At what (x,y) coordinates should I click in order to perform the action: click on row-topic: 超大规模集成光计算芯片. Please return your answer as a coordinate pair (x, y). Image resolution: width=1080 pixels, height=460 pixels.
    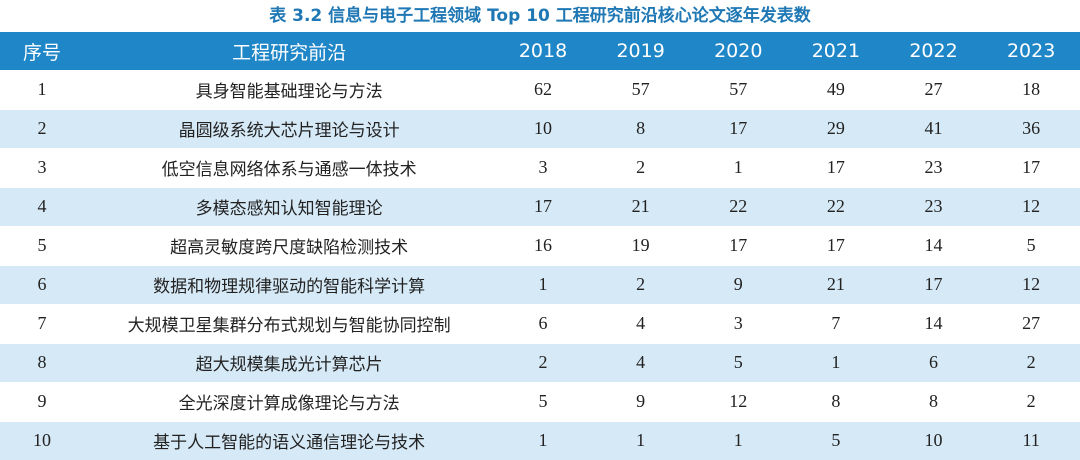
    Looking at the image, I should click on (289, 363).